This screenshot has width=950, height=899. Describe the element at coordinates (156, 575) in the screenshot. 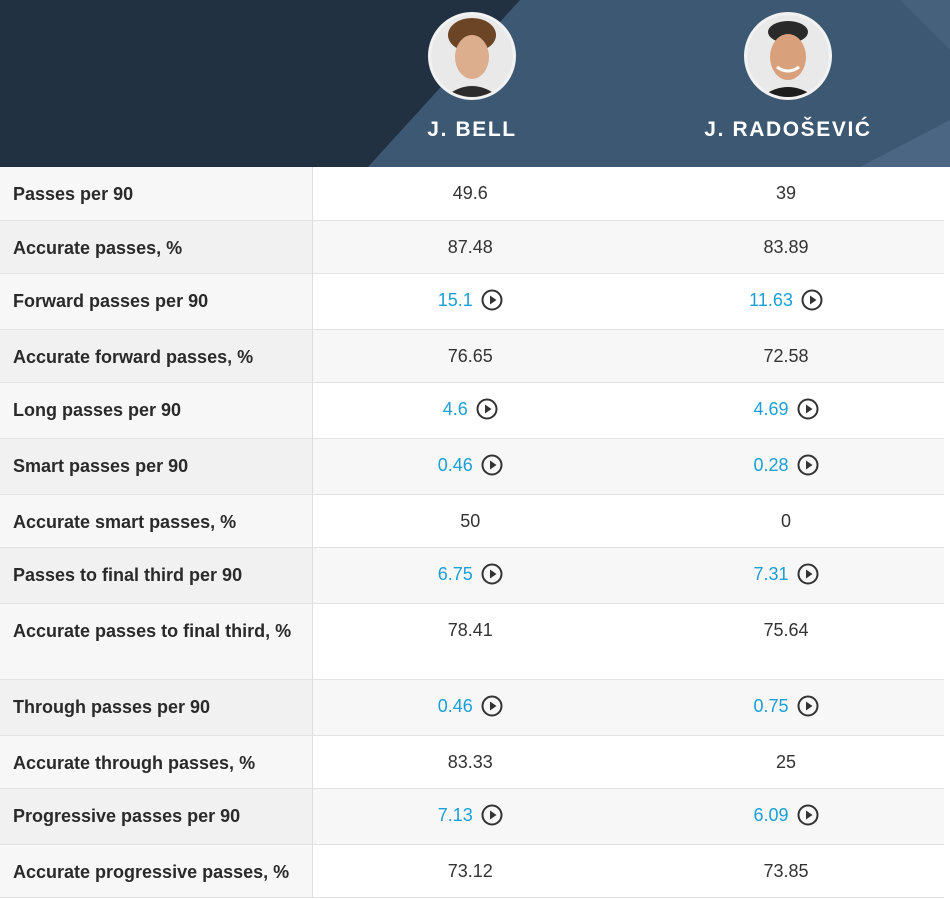

I see `stat-label: Passes to final third per 90` at that location.